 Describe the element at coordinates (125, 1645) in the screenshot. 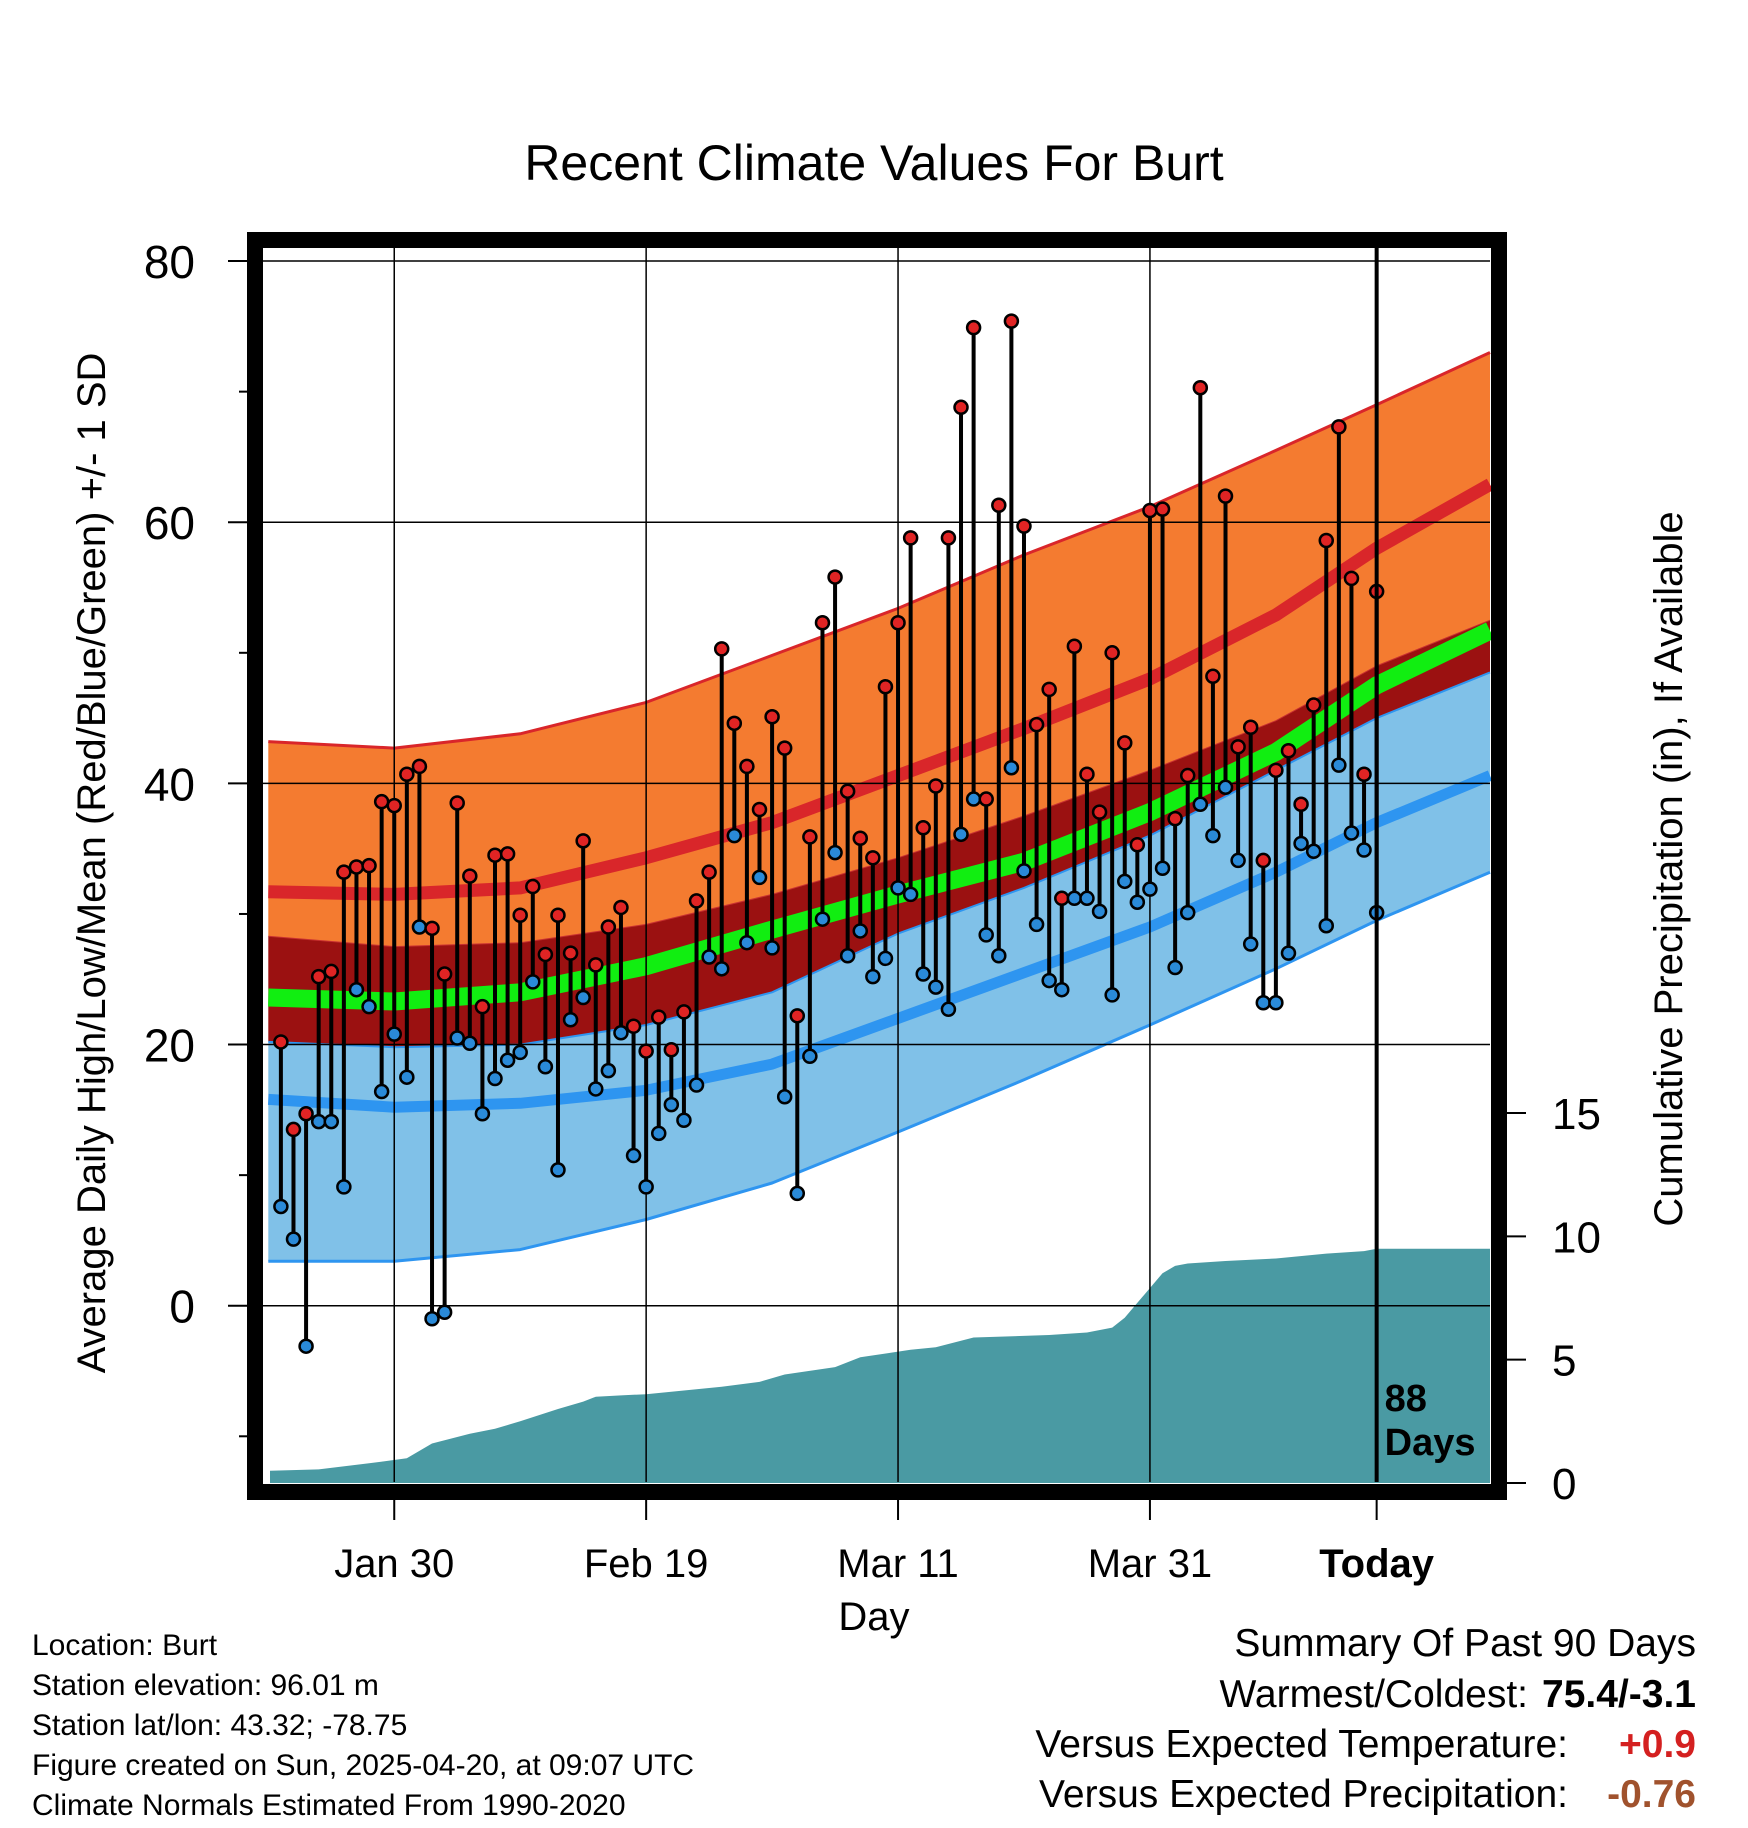

I see `footer-location: Location: Burt` at that location.